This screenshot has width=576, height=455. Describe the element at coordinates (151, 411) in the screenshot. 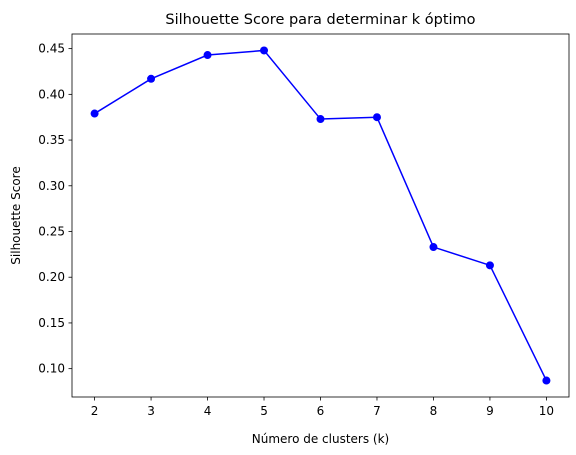

I see `x-tick-label: 3` at that location.